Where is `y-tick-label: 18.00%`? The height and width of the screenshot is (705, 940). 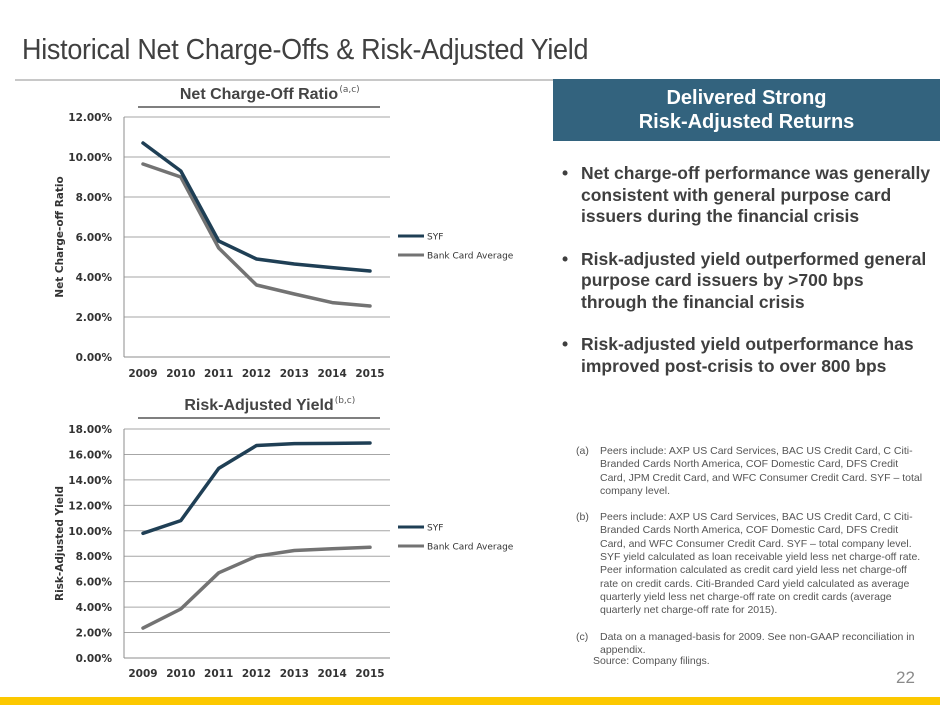
y-tick-label: 18.00% is located at coordinates (90, 430).